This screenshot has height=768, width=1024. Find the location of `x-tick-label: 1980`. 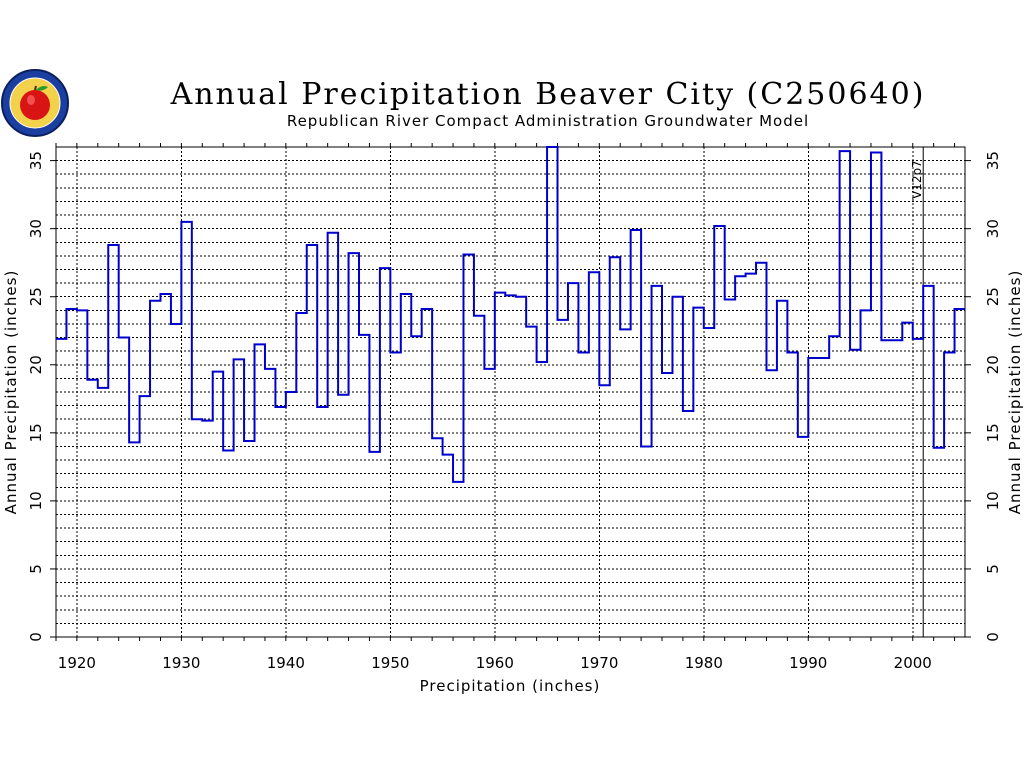

x-tick-label: 1980 is located at coordinates (704, 663).